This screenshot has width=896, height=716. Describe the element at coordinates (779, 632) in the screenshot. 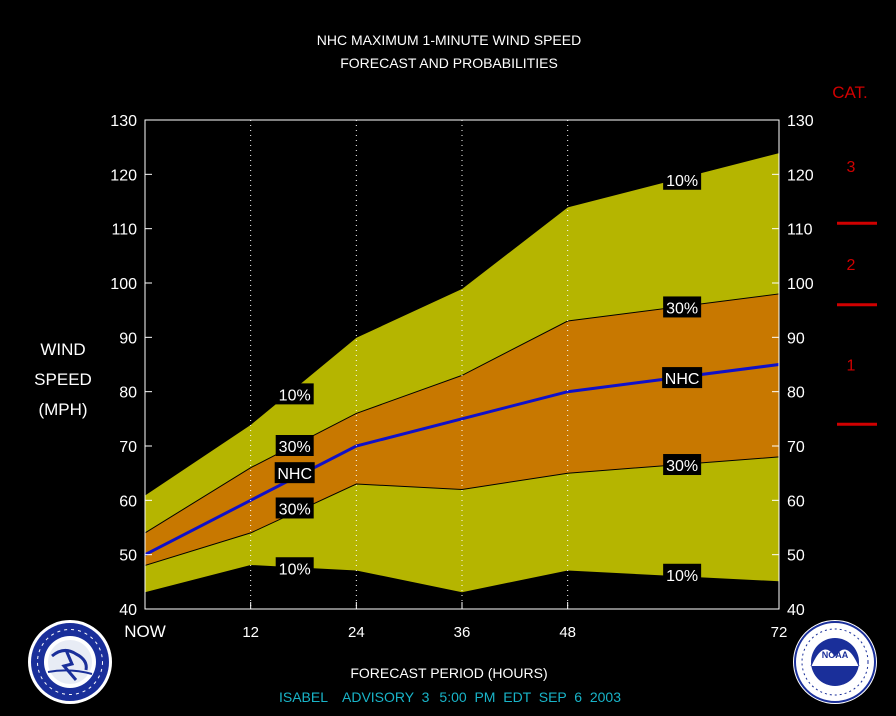

I see `x-tick-label: 72` at that location.